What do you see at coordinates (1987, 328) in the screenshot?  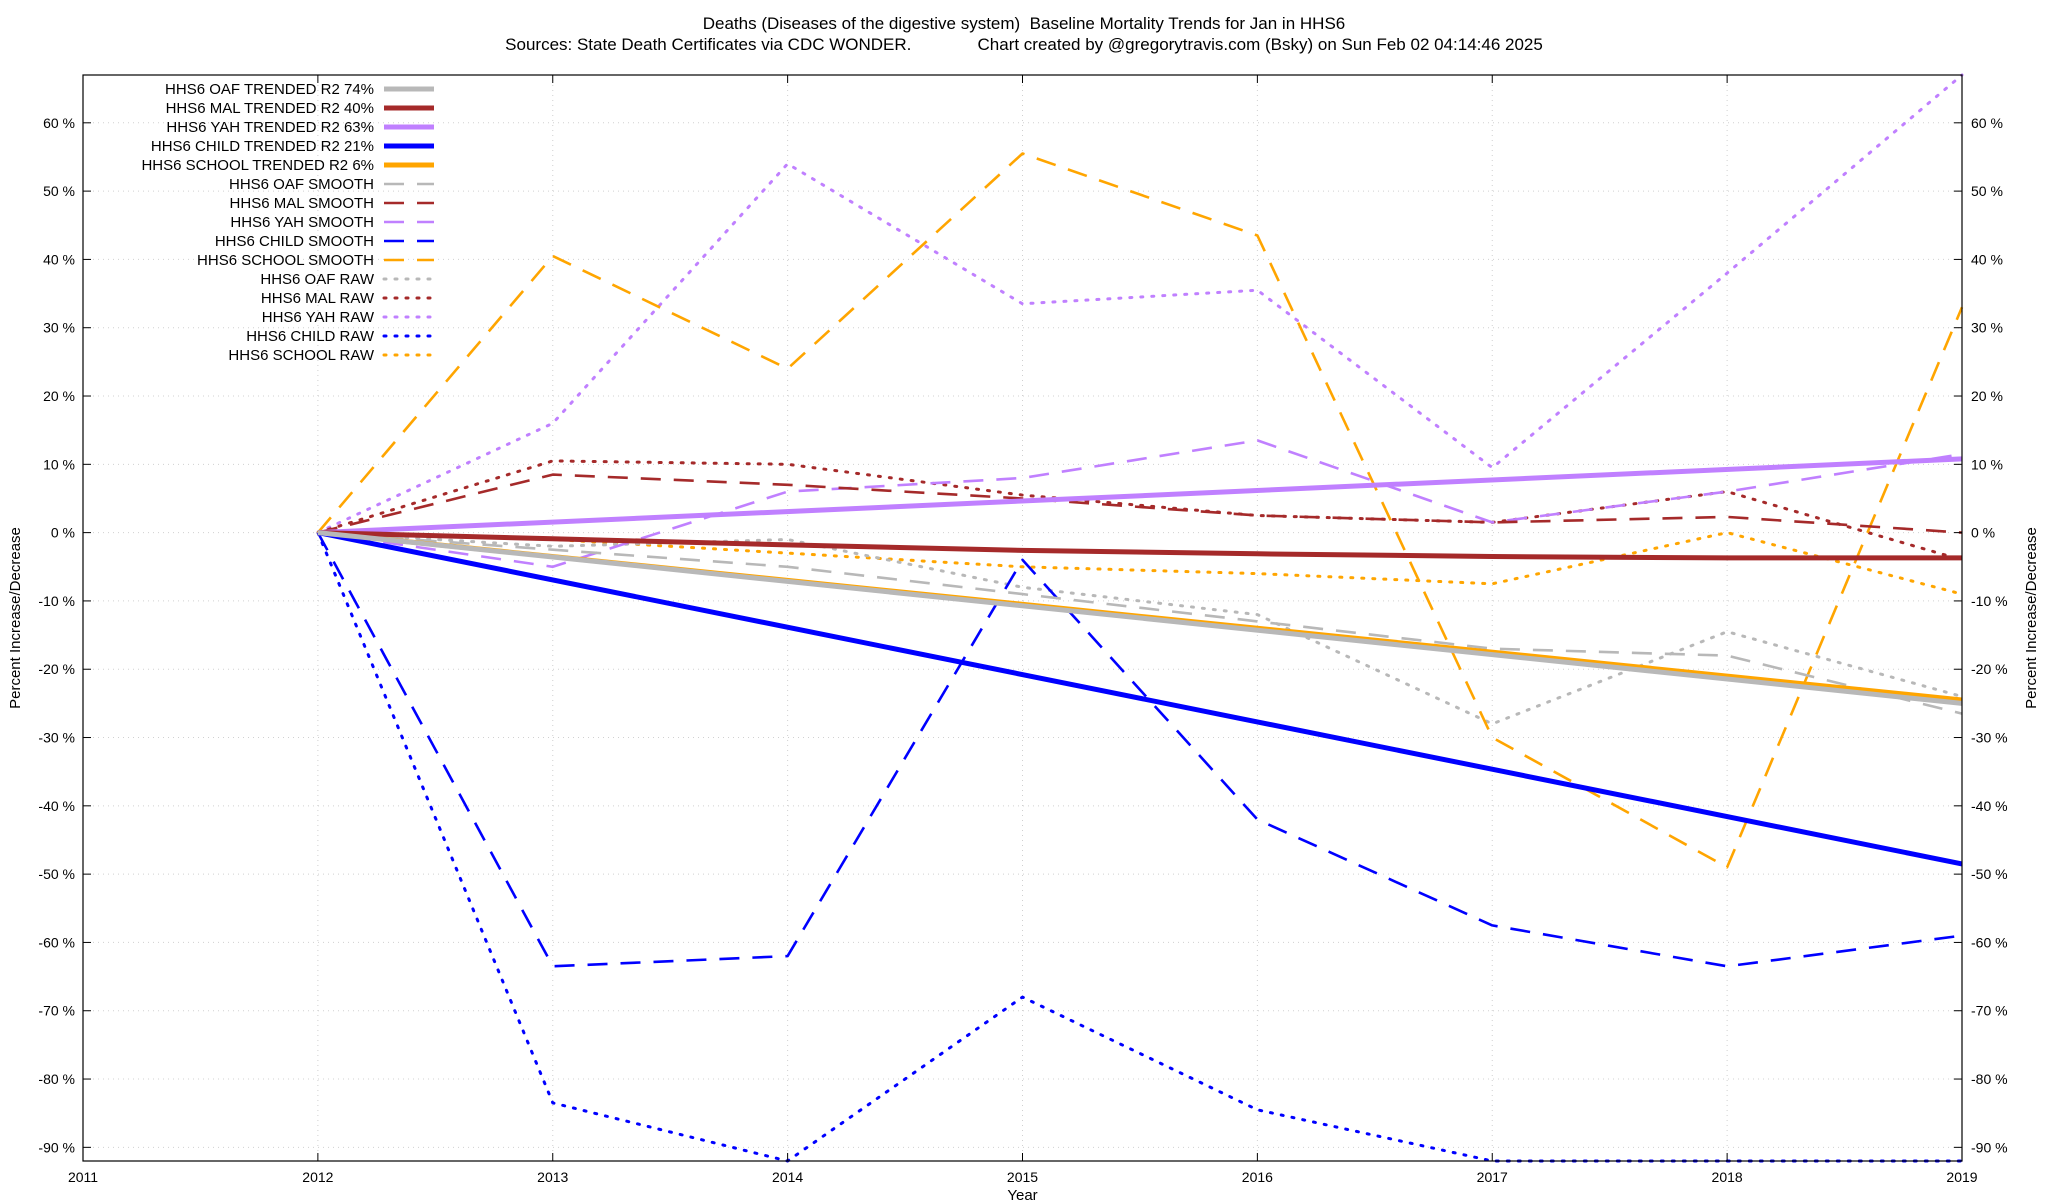 I see `y-tick-label-right: 30 %` at bounding box center [1987, 328].